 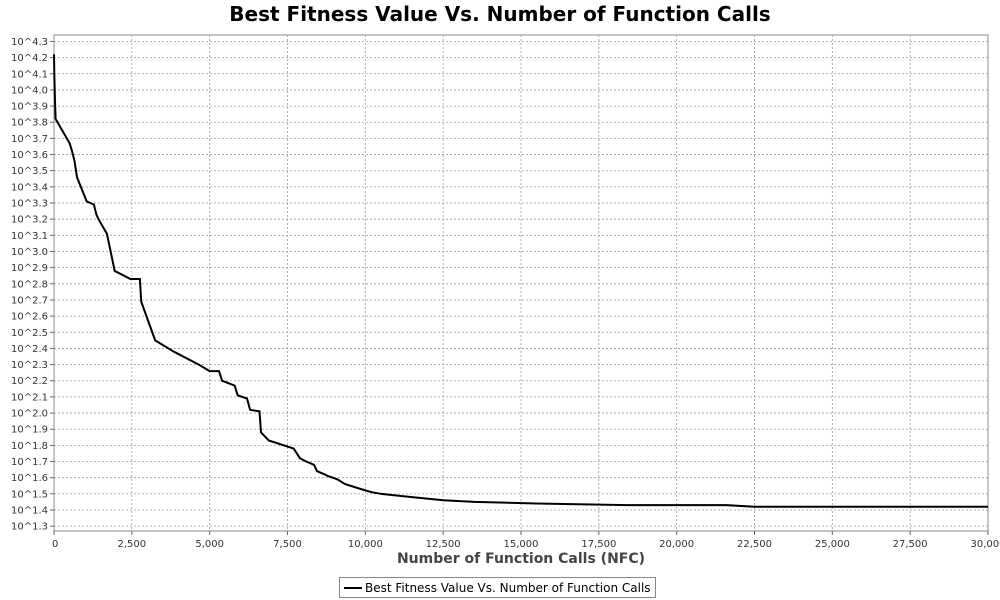 What do you see at coordinates (598, 544) in the screenshot?
I see `x-tick-label: 17,500` at bounding box center [598, 544].